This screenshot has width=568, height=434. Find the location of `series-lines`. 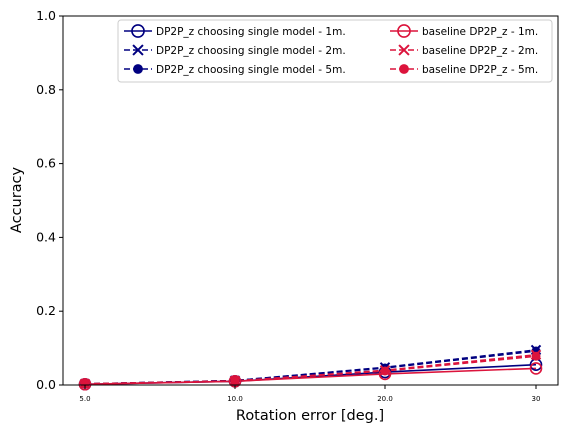

series-lines is located at coordinates (310, 367).